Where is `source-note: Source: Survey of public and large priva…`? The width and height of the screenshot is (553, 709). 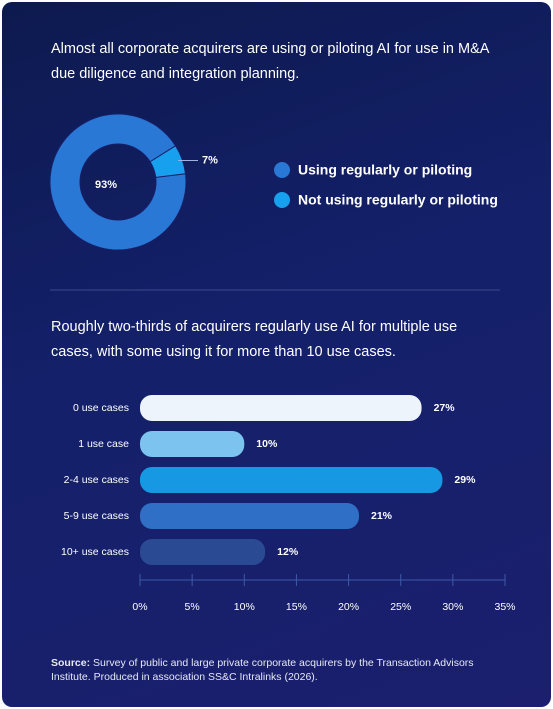 source-note: Source: Survey of public and large priva… is located at coordinates (281, 670).